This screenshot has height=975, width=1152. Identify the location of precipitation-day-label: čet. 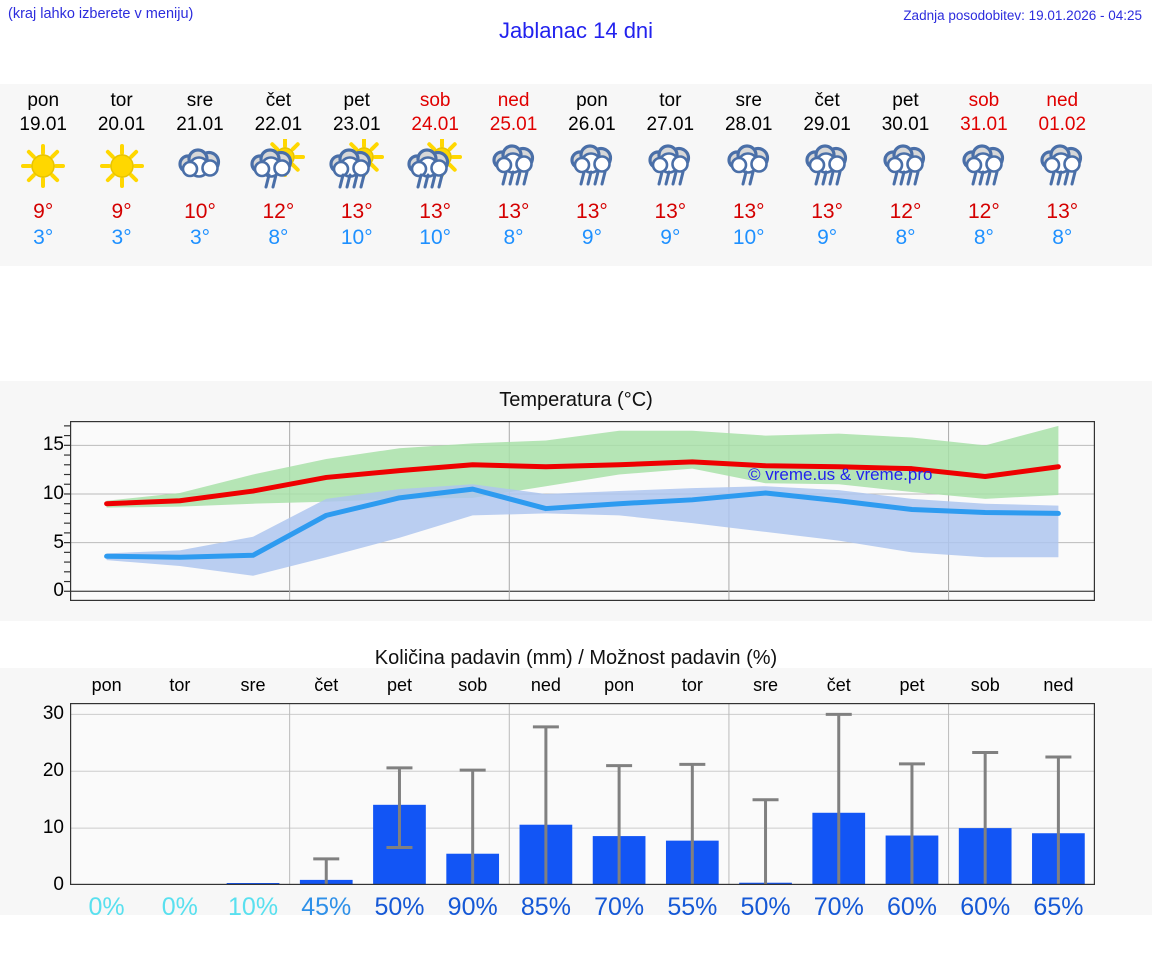
(326, 685).